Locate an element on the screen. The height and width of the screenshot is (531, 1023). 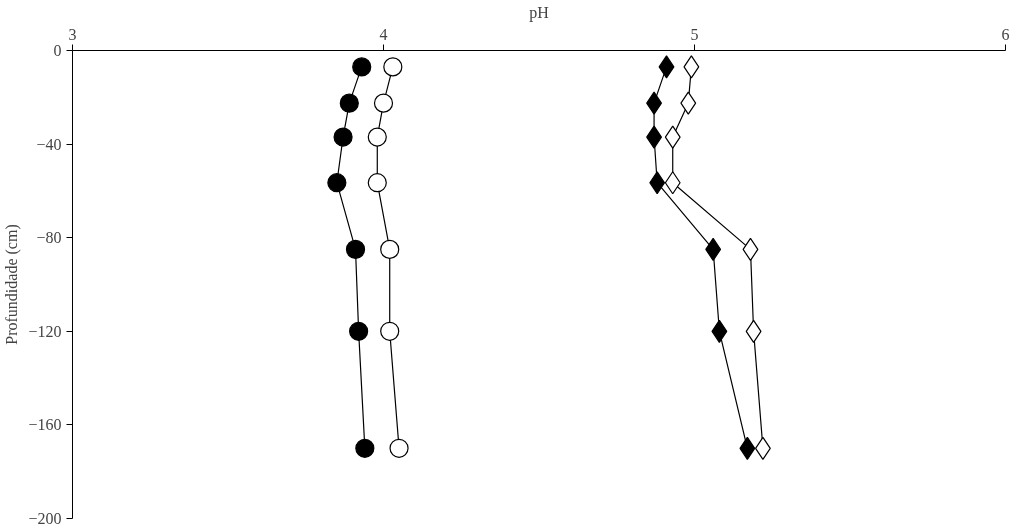
y-tick-label: −40 is located at coordinates (49, 144).